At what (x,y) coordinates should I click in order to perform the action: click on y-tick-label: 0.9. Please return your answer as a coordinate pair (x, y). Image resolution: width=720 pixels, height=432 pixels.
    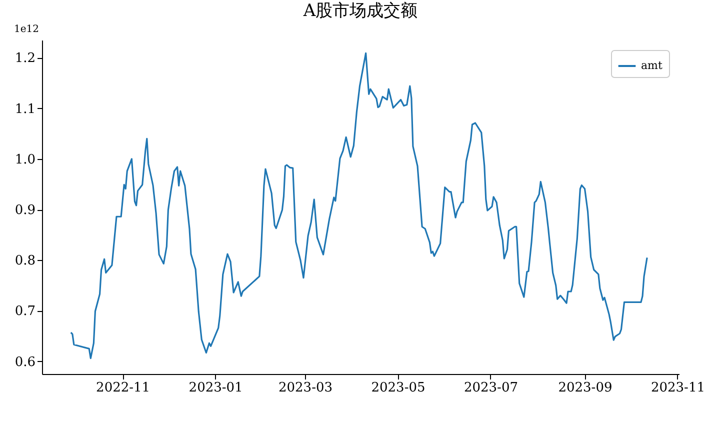
    Looking at the image, I should click on (25, 210).